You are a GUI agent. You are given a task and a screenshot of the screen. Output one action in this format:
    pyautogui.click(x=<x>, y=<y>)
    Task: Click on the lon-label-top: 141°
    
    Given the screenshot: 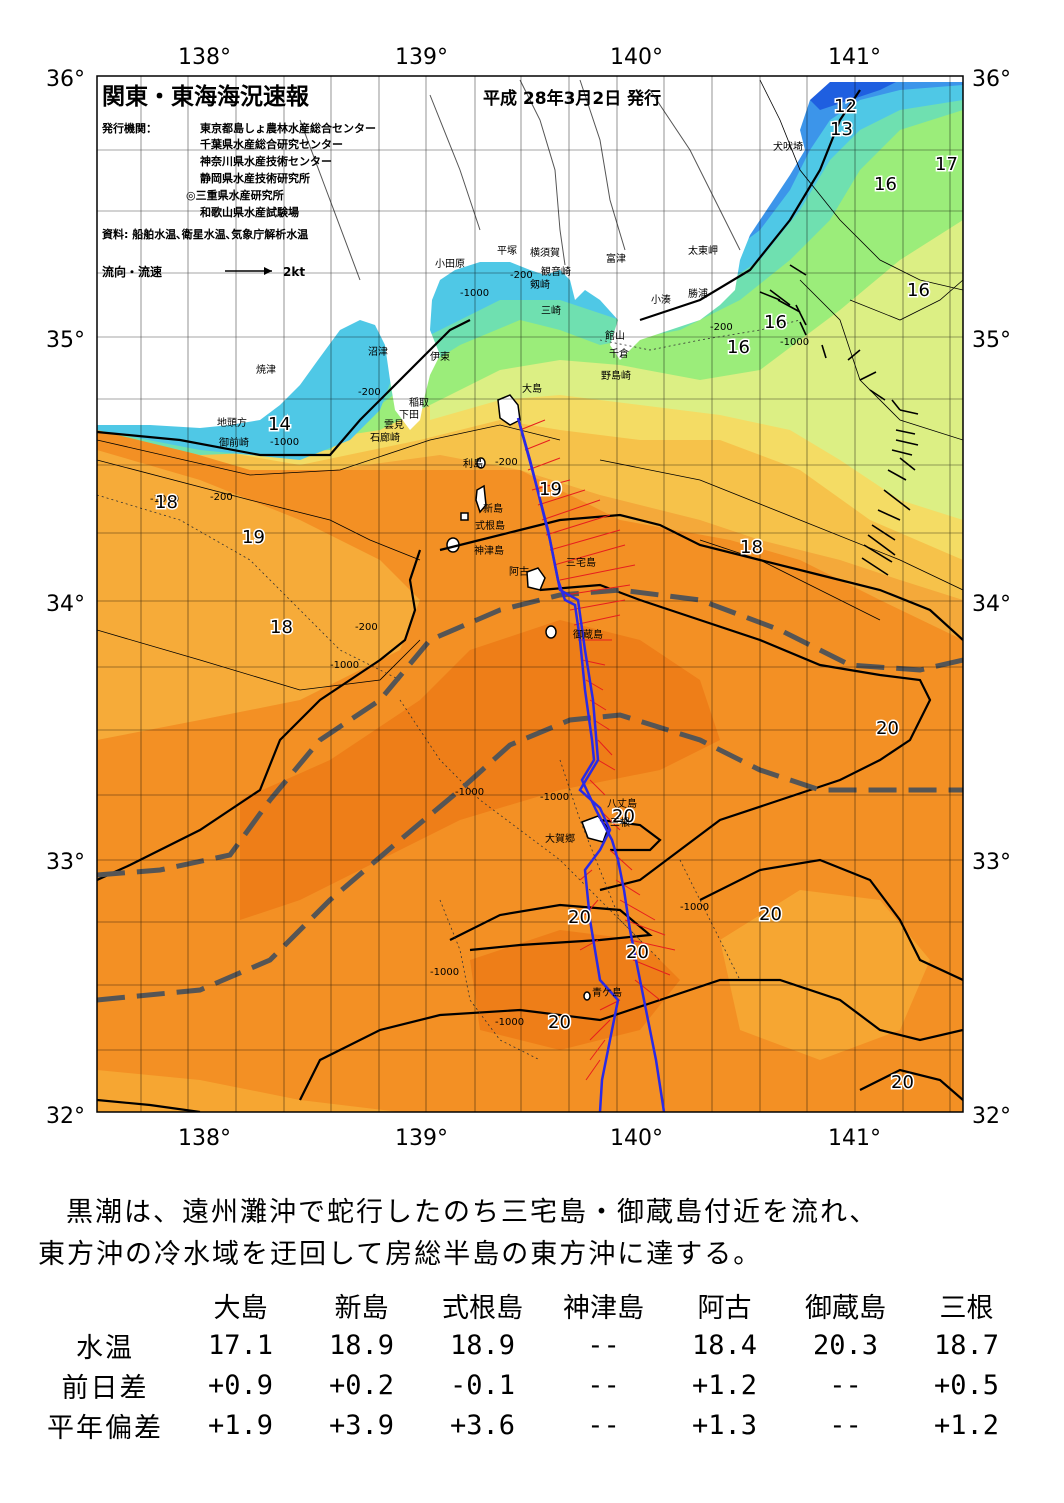 What is the action you would take?
    pyautogui.click(x=854, y=57)
    